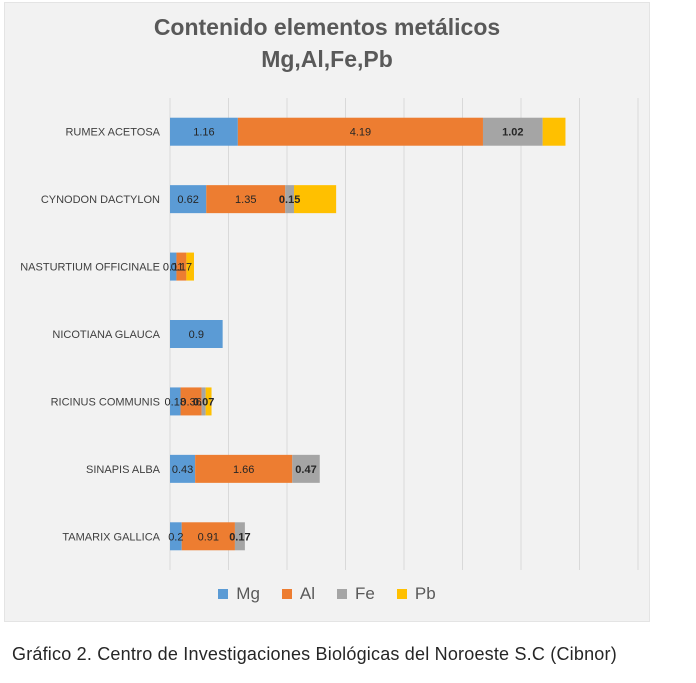 The width and height of the screenshot is (696, 683). I want to click on data-label: 4.19, so click(360, 133).